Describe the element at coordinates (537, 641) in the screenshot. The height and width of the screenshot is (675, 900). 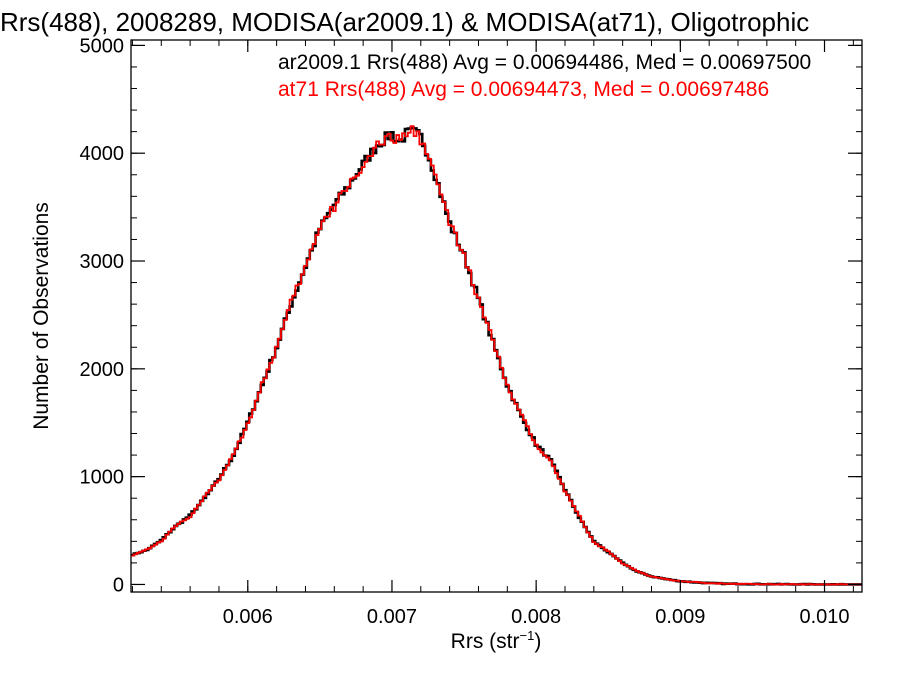
I see `x-axis-label-end: )` at that location.